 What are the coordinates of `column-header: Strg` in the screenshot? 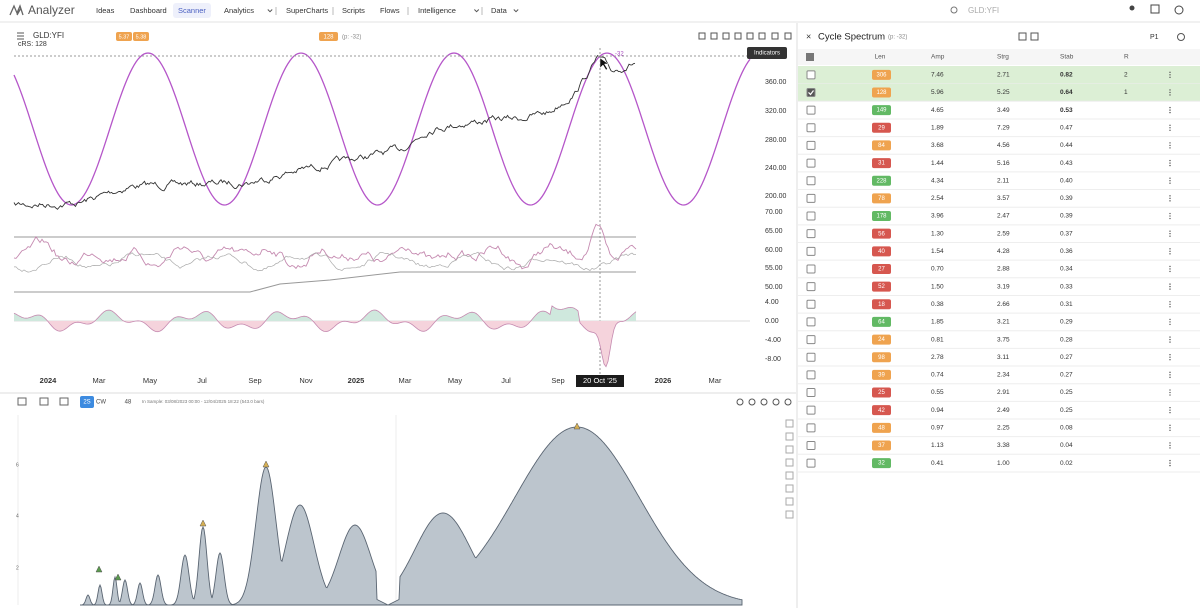 It's located at (1003, 57).